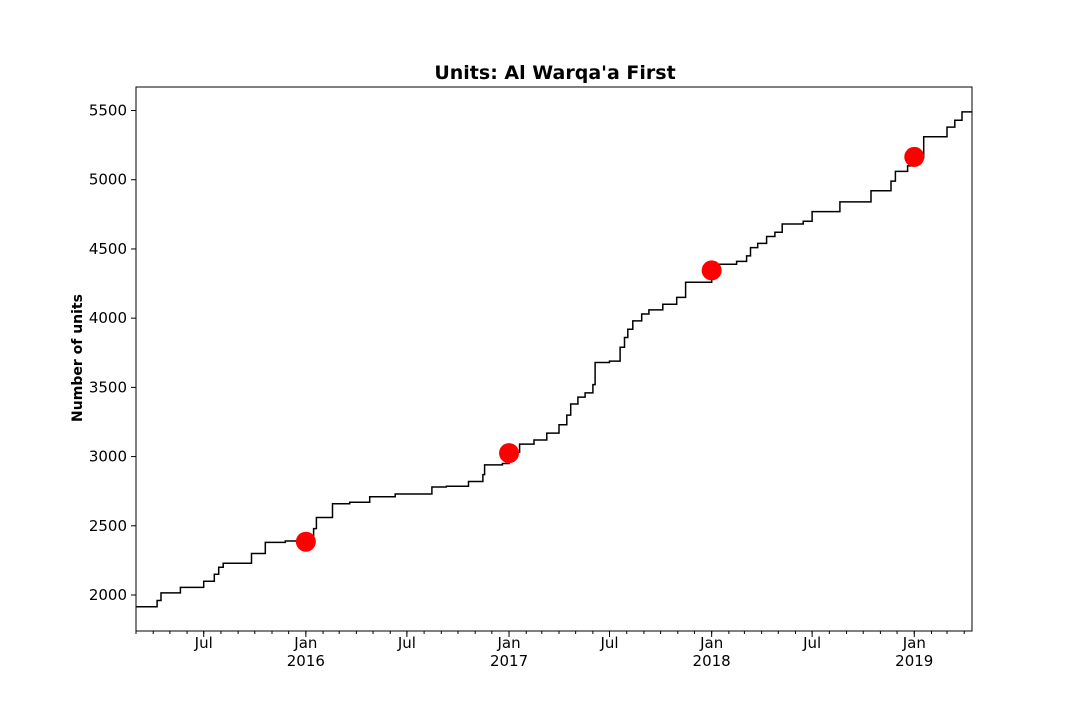 The image size is (1080, 720). Describe the element at coordinates (914, 661) in the screenshot. I see `x-tick-year-label: 2019` at that location.